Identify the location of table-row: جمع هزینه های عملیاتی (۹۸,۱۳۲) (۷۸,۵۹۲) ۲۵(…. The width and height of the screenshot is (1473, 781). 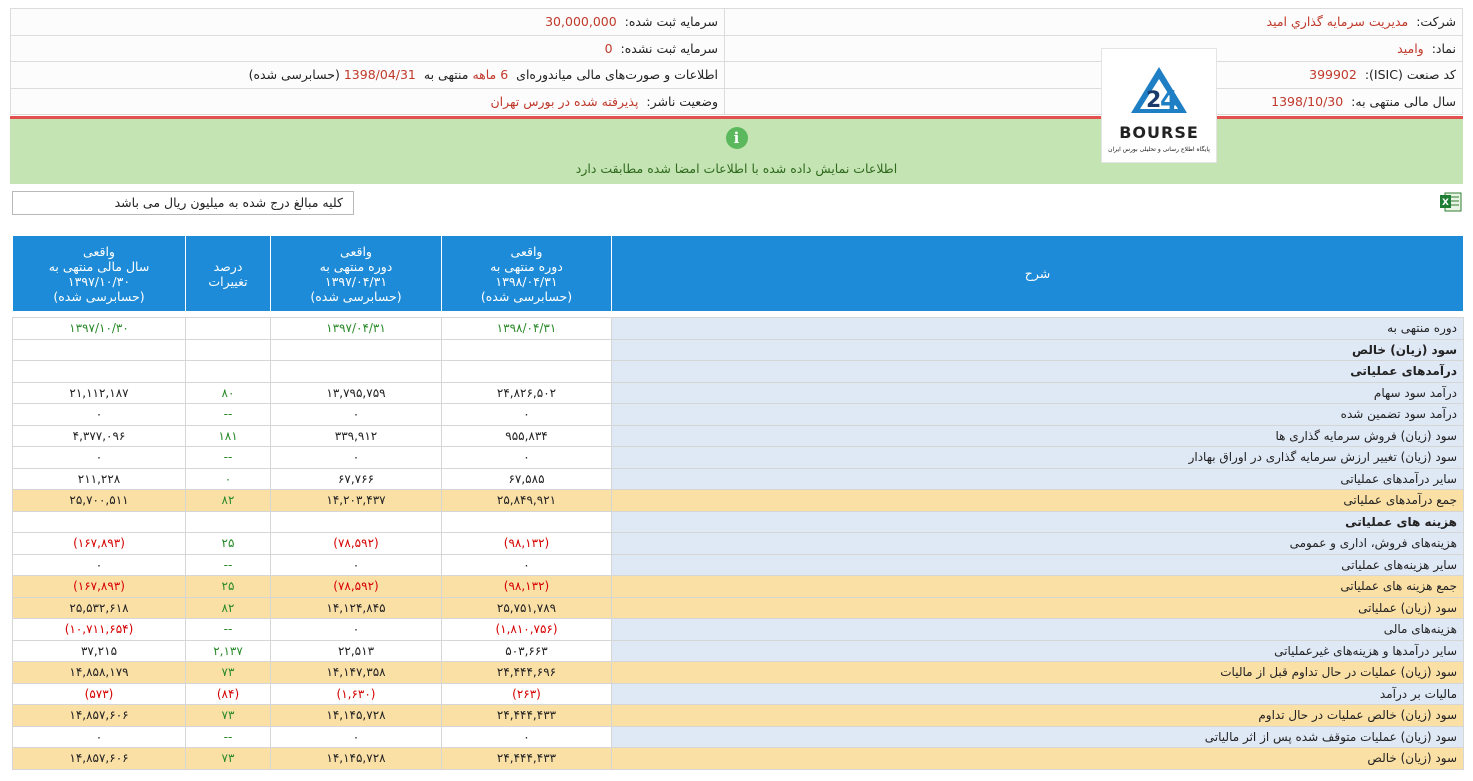
(738, 586).